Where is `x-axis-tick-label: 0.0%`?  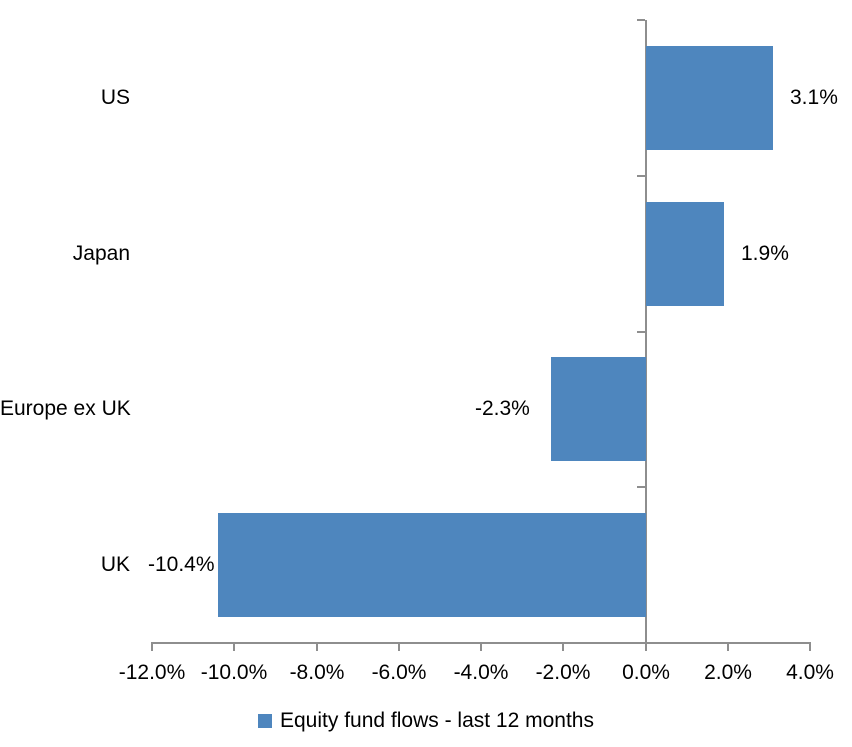
x-axis-tick-label: 0.0% is located at coordinates (646, 672).